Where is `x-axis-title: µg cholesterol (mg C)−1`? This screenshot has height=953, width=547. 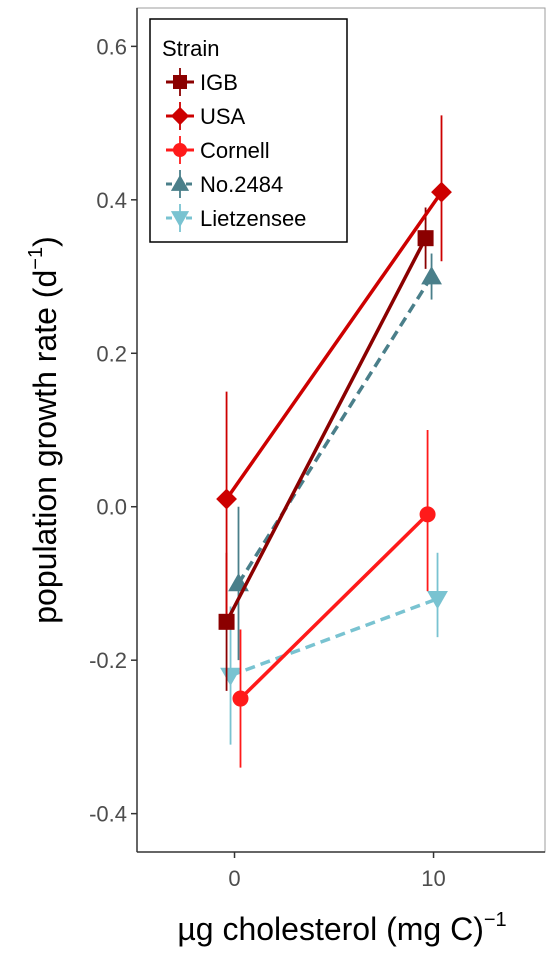
x-axis-title: µg cholesterol (mg C)−1 is located at coordinates (341, 928).